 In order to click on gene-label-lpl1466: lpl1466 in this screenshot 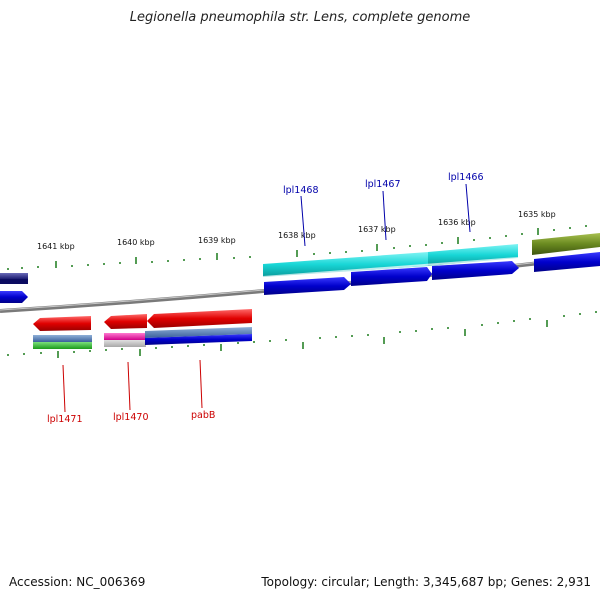, I will do `click(466, 177)`.